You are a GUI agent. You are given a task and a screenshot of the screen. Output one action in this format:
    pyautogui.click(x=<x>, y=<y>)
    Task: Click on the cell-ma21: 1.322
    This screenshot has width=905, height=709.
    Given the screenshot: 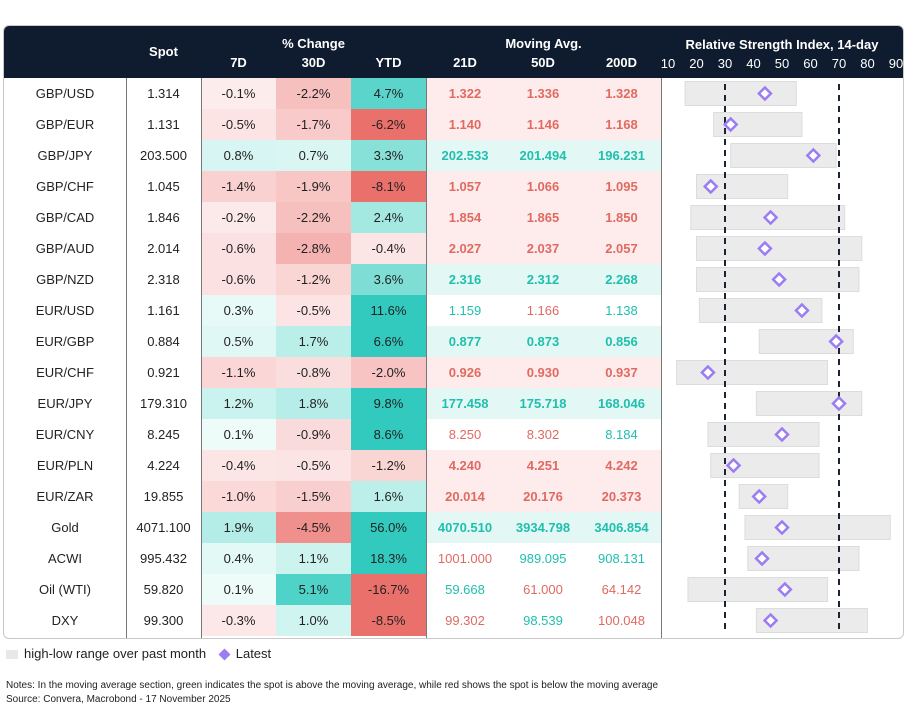 What is the action you would take?
    pyautogui.click(x=465, y=93)
    